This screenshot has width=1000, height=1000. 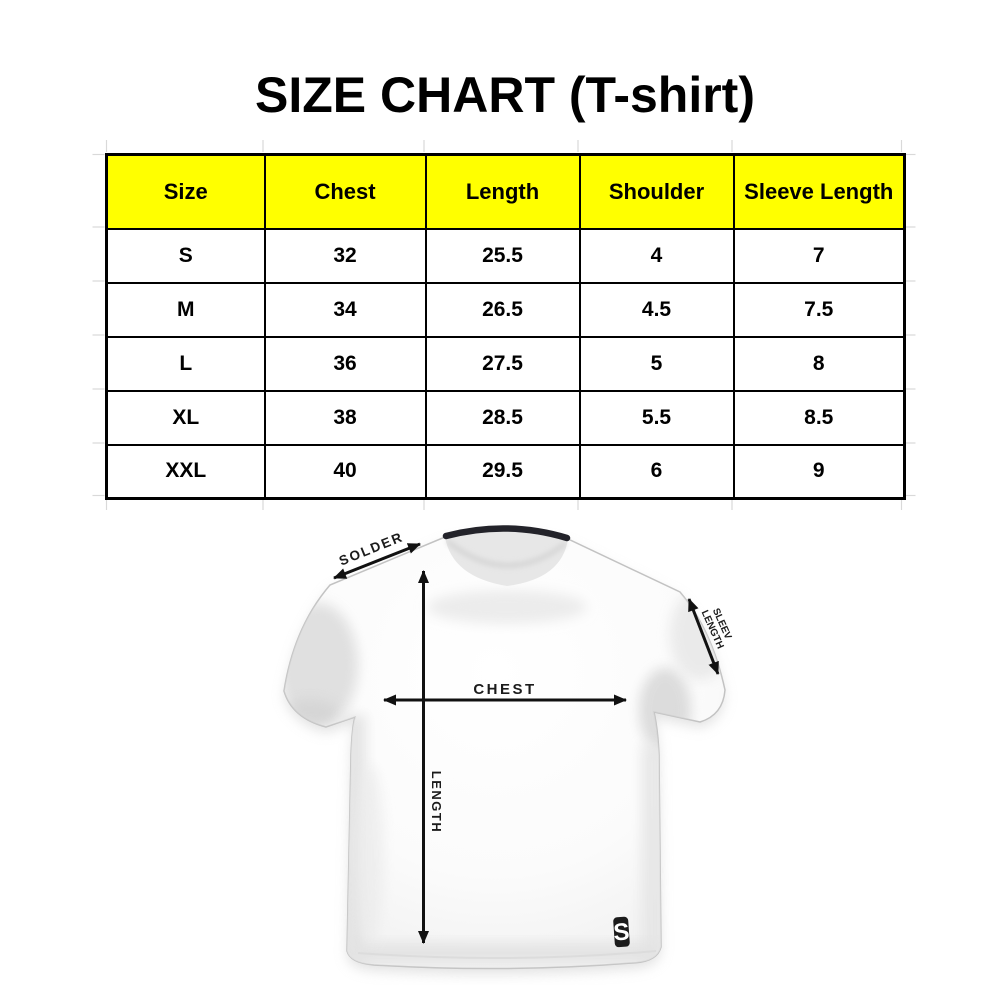 I want to click on value-cell: 36, so click(x=345, y=363).